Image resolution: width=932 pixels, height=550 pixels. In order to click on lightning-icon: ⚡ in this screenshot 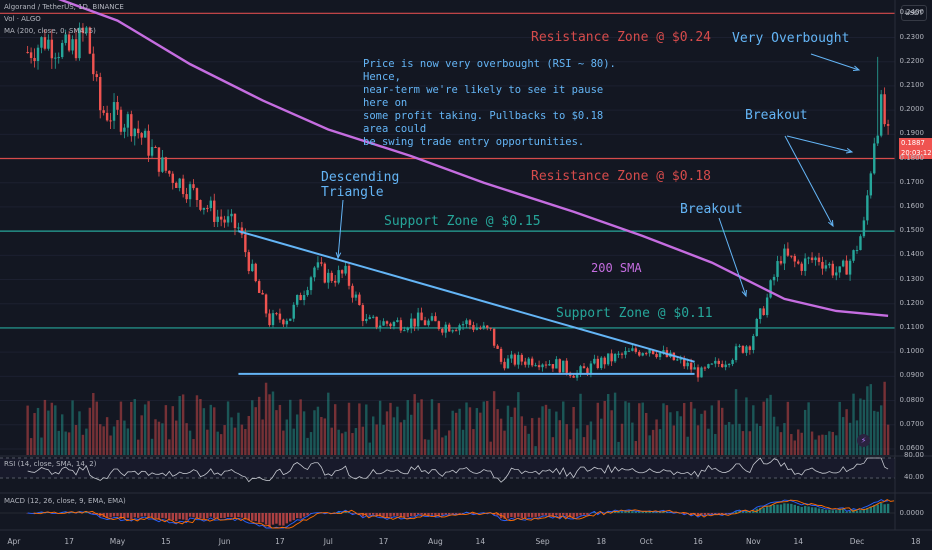, I will do `click(863, 440)`.